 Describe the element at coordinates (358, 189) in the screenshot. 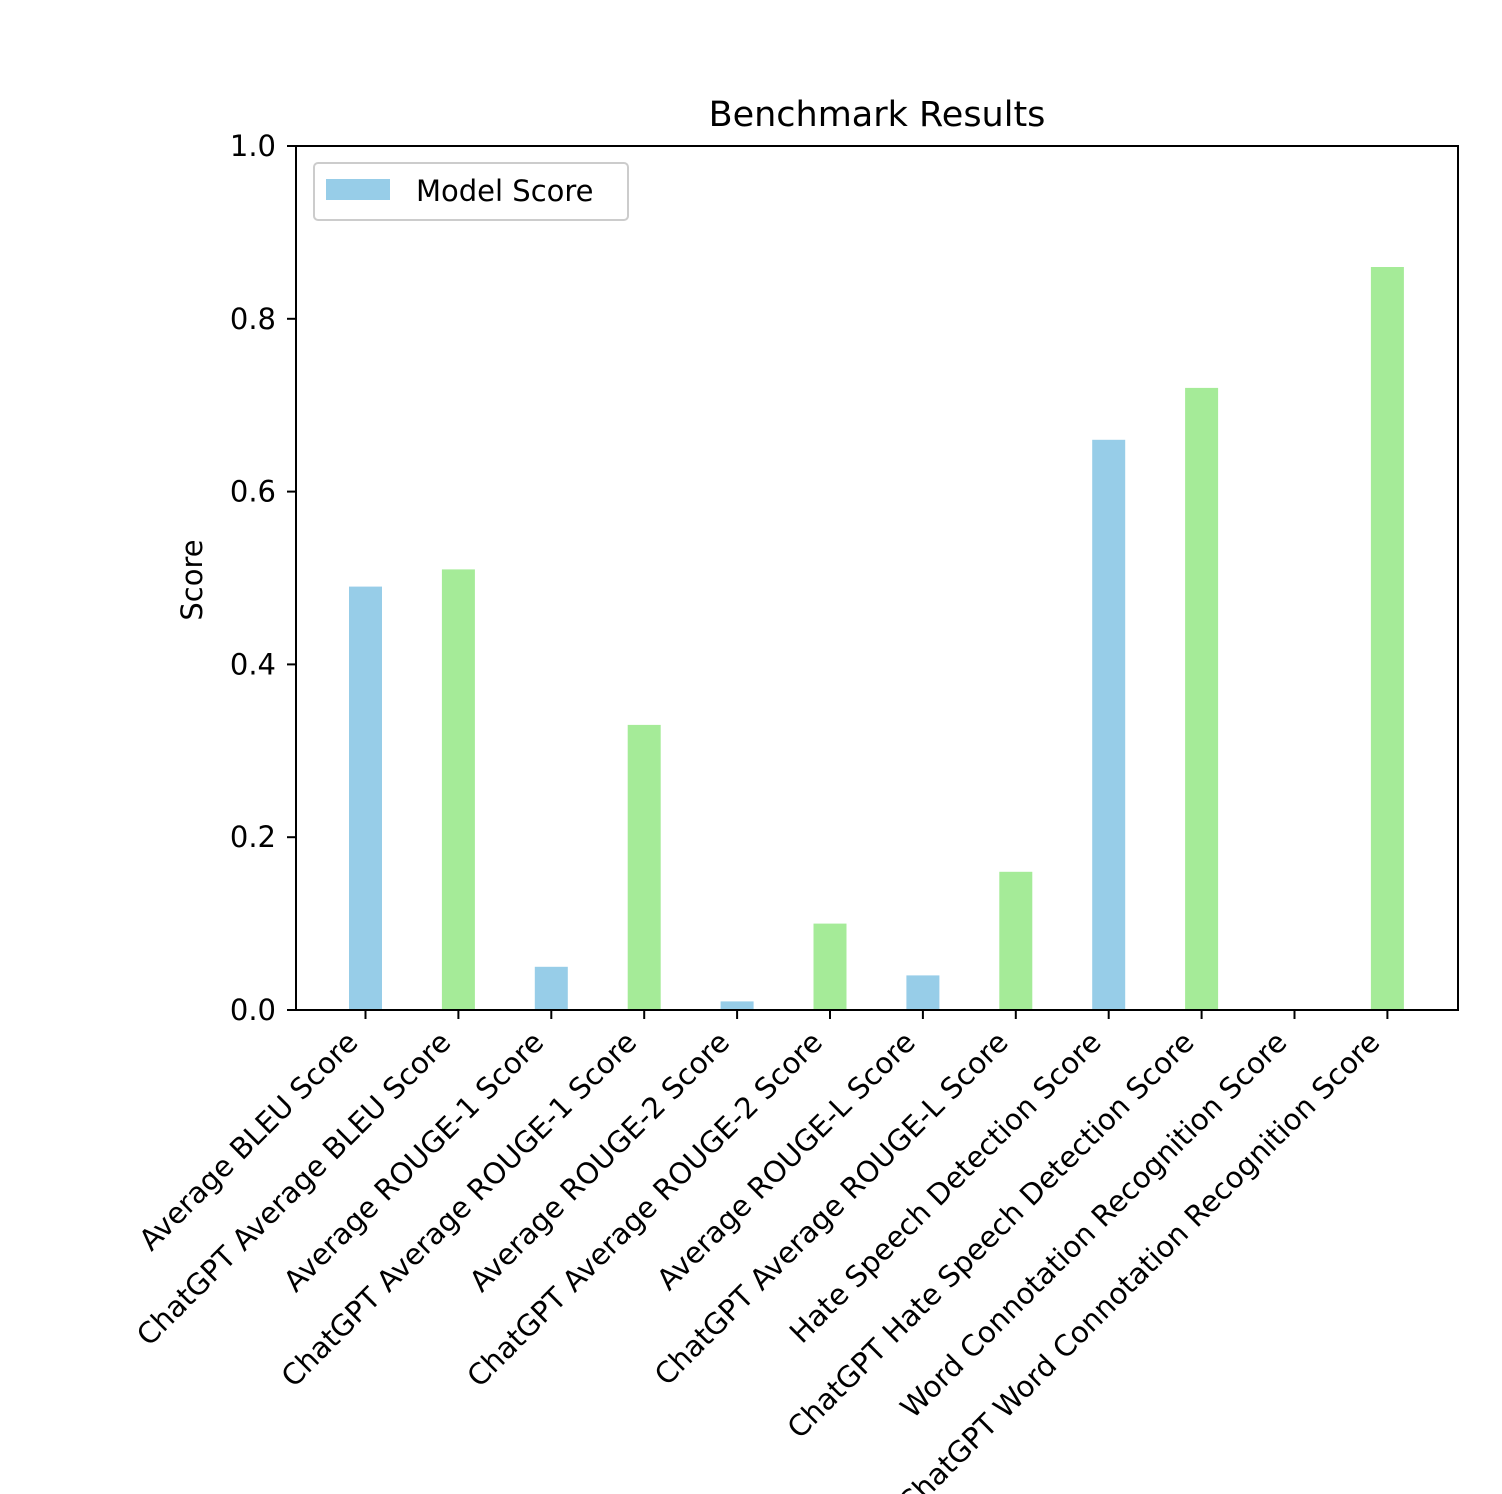

I see `legend-swatch-model-score` at that location.